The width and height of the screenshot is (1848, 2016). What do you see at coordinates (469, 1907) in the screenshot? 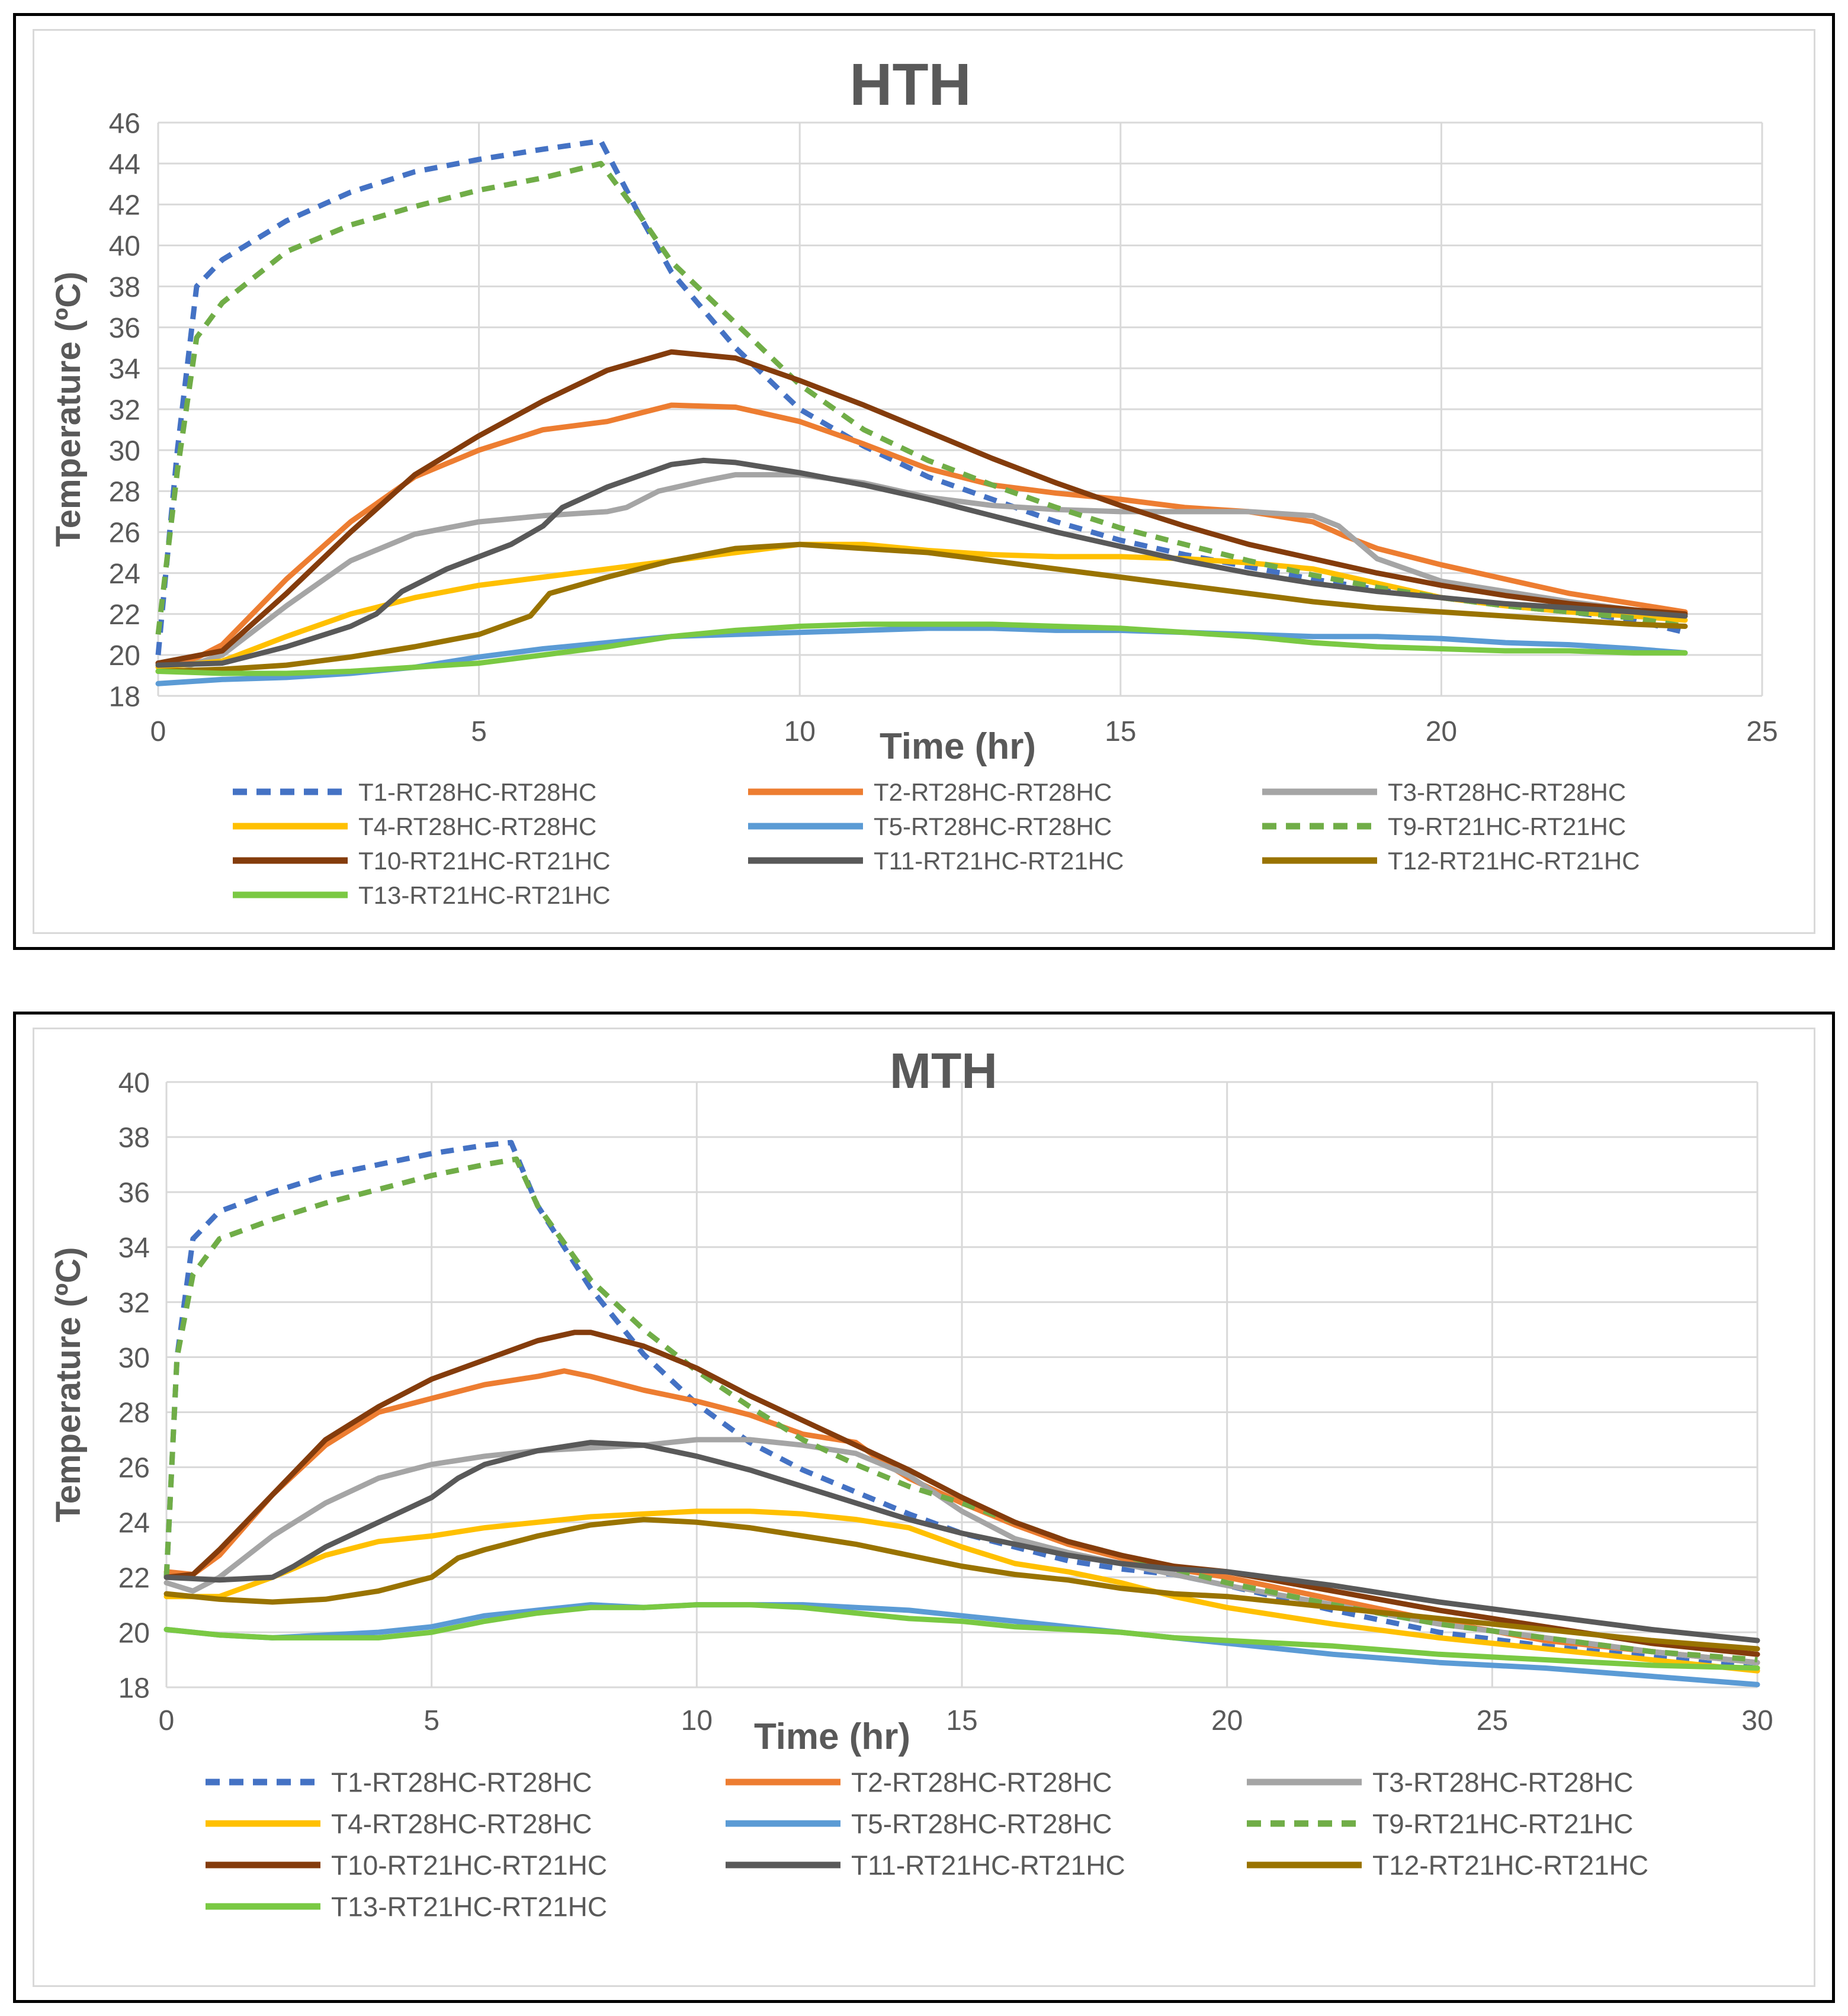
I see `mth-legend-label: T13-RT21HC-RT21HC` at bounding box center [469, 1907].